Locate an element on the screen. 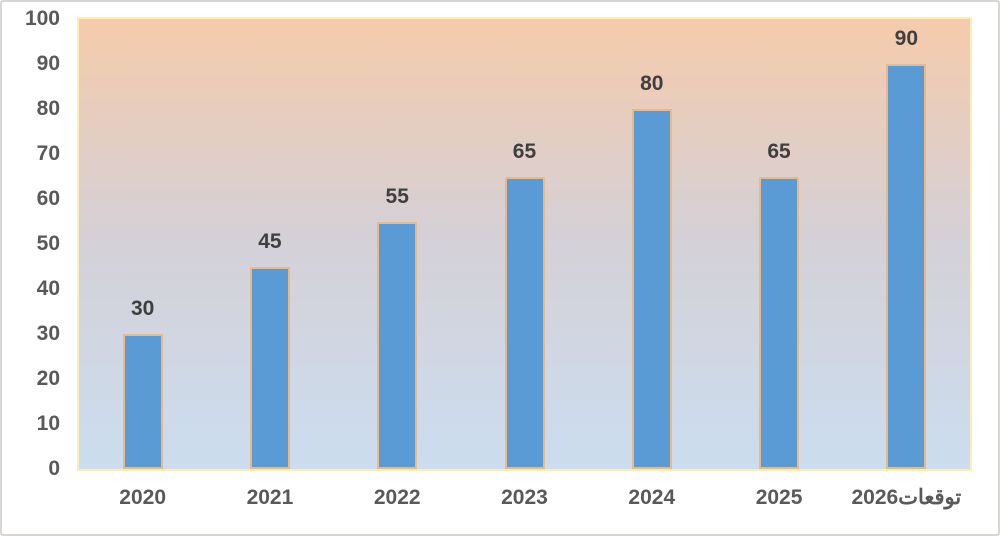 This screenshot has width=1000, height=536. bar-value-label: 80 is located at coordinates (652, 83).